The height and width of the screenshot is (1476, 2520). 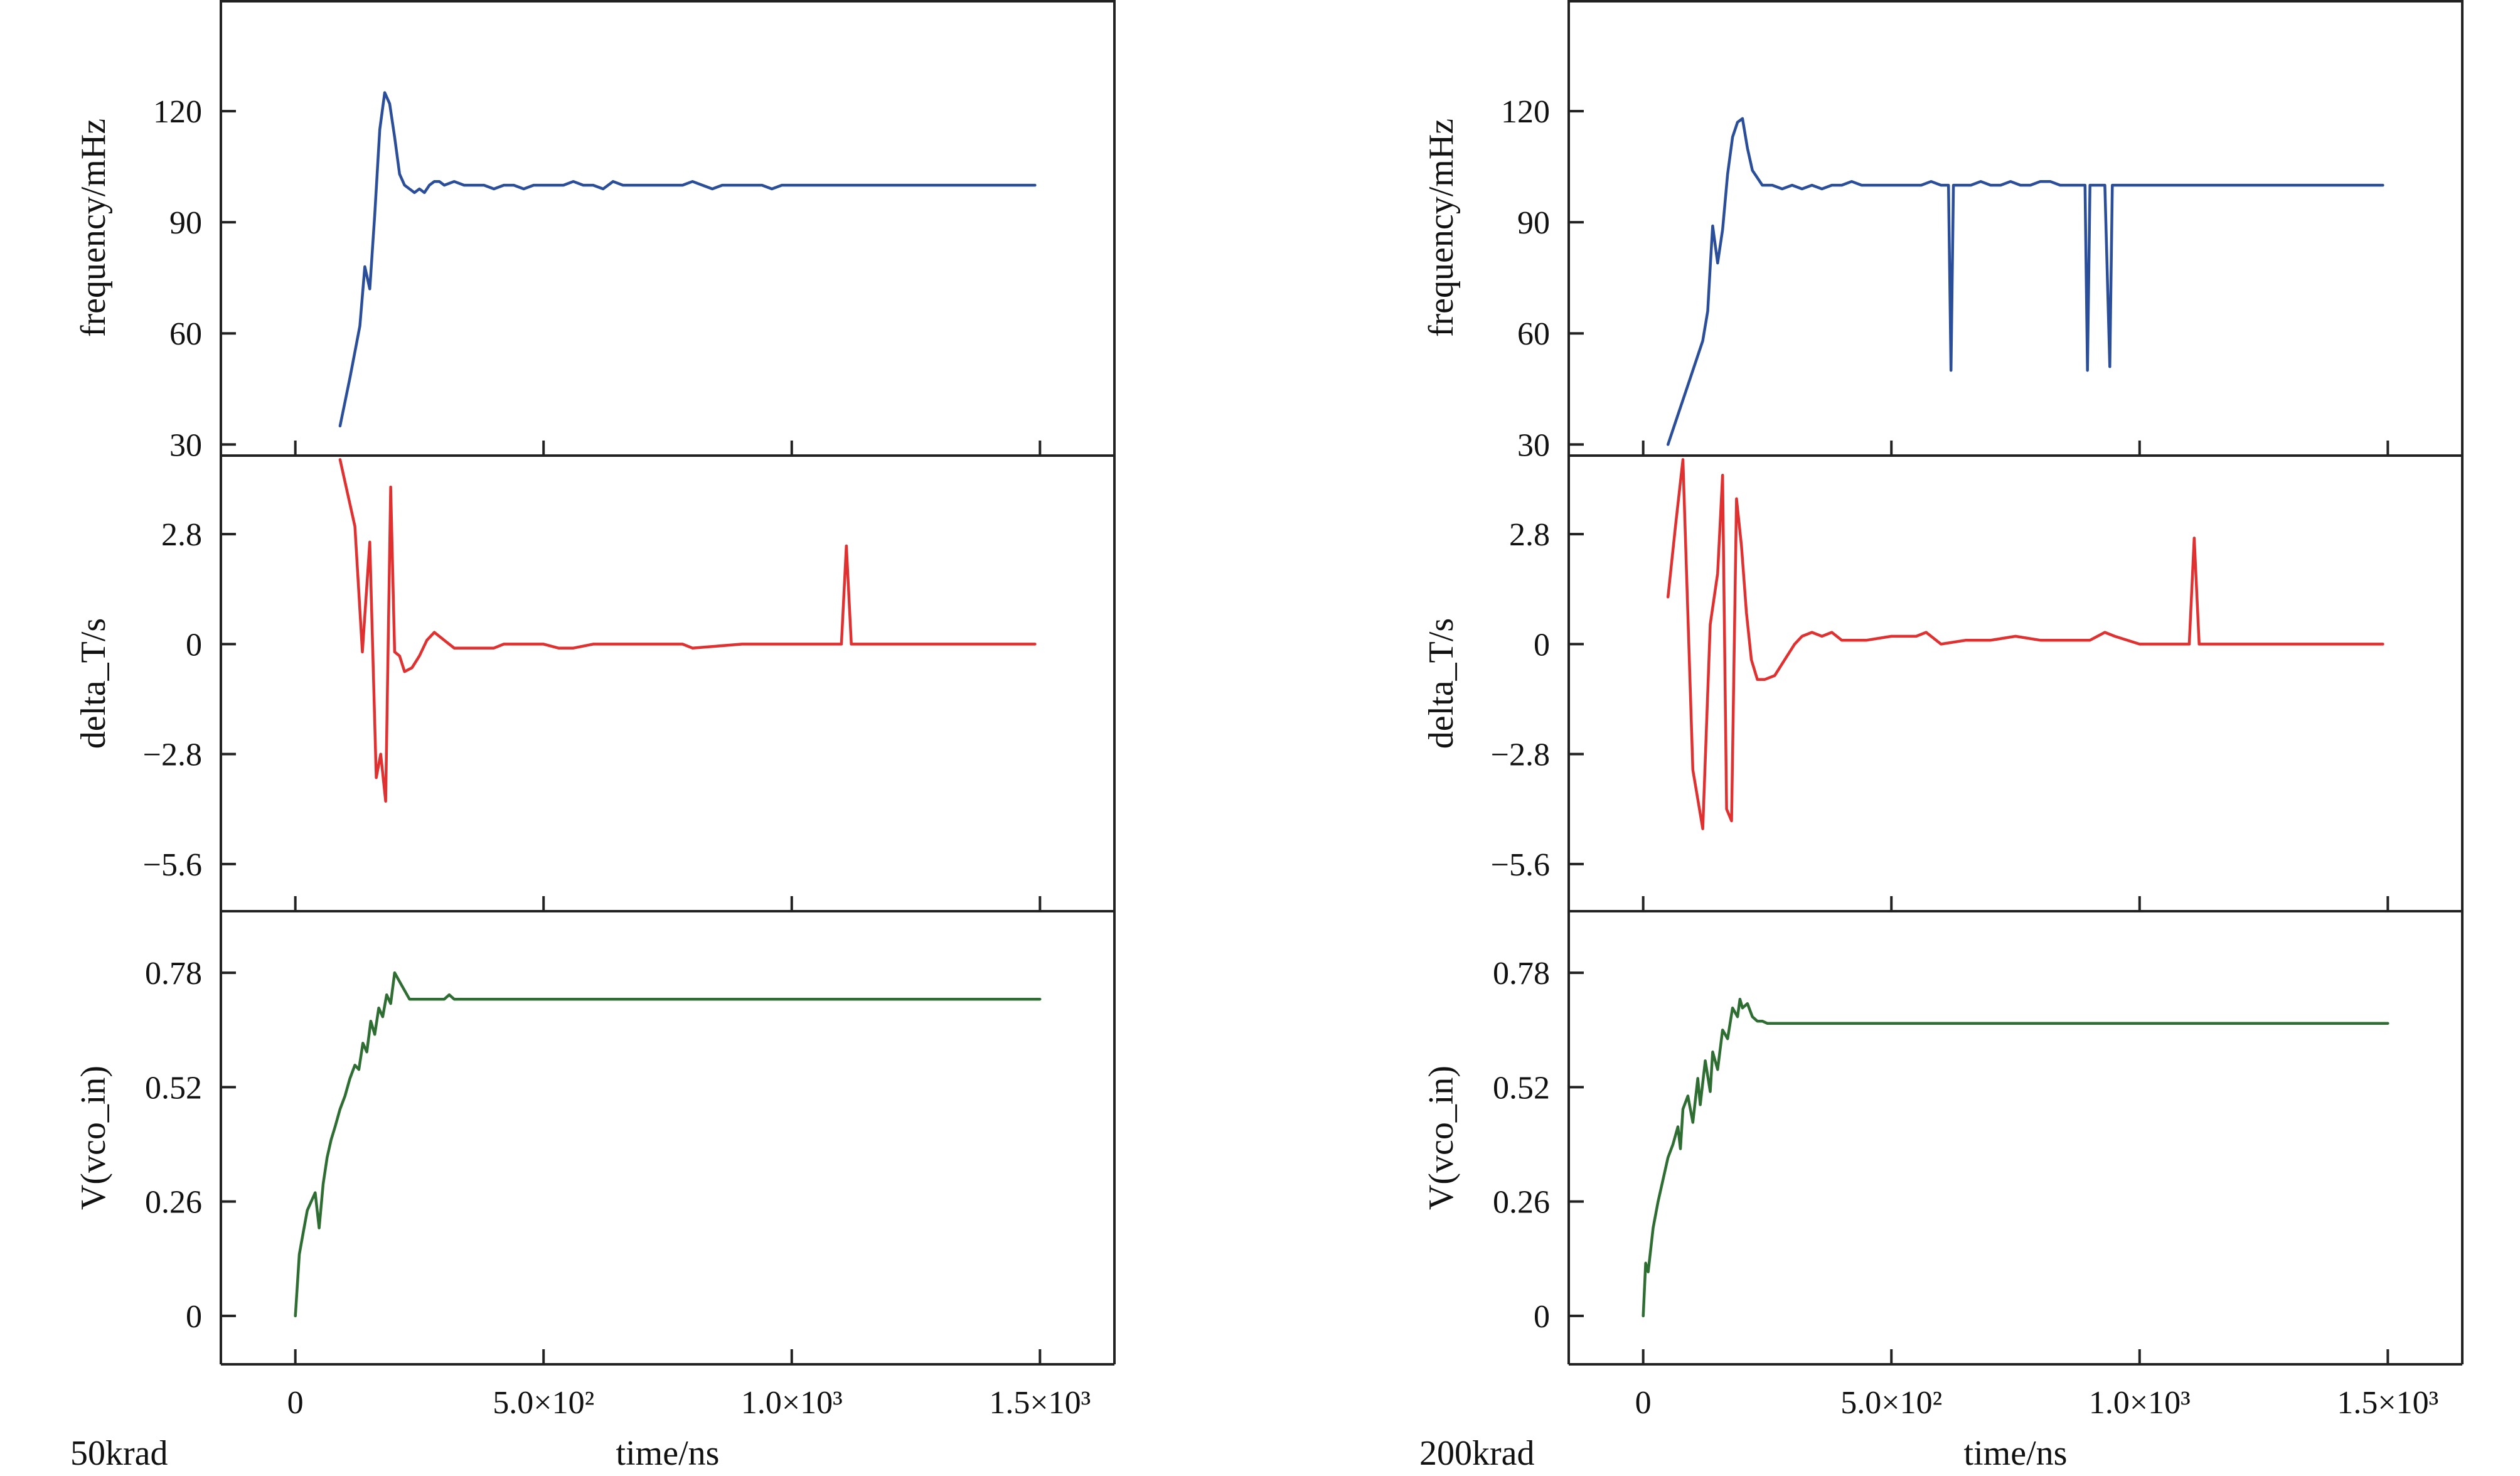 What do you see at coordinates (119, 1453) in the screenshot?
I see `subplot-label: 50krad` at bounding box center [119, 1453].